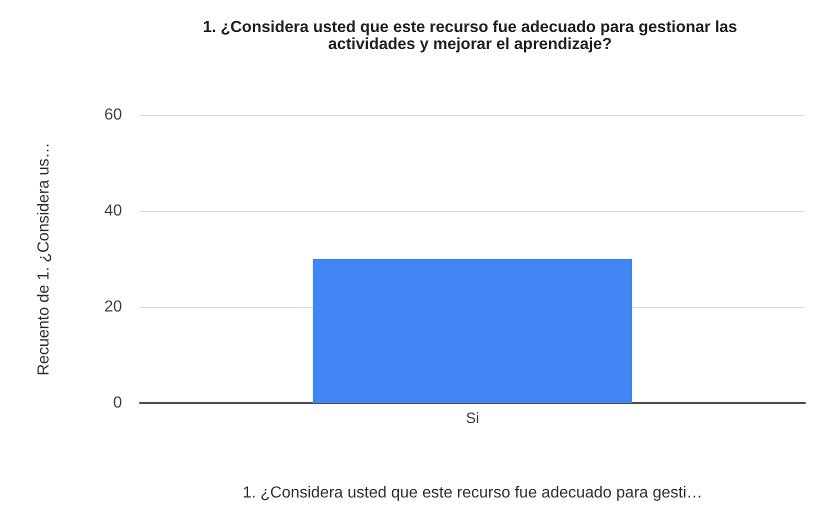 The height and width of the screenshot is (516, 823). Describe the element at coordinates (473, 418) in the screenshot. I see `x-tick-label: Si` at that location.